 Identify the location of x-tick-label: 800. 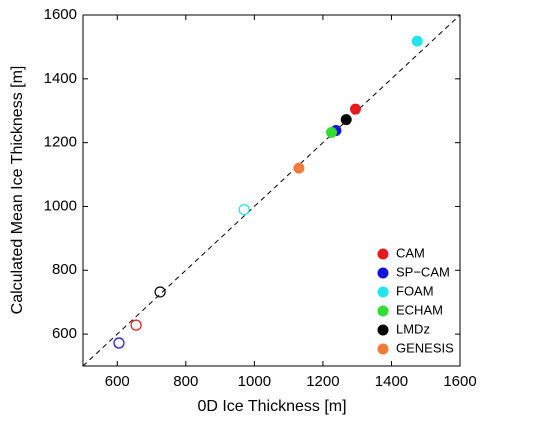
(185, 381).